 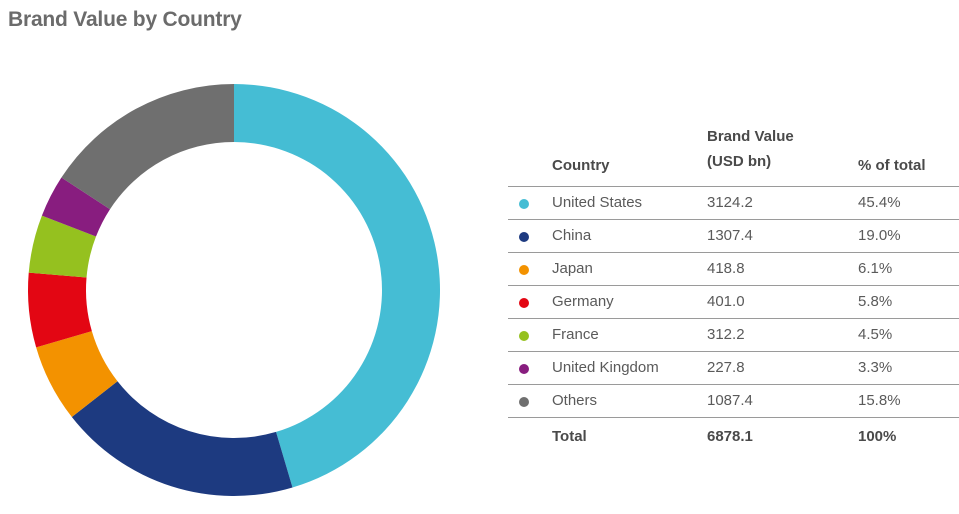 I want to click on donut-slice-germany, so click(x=59, y=310).